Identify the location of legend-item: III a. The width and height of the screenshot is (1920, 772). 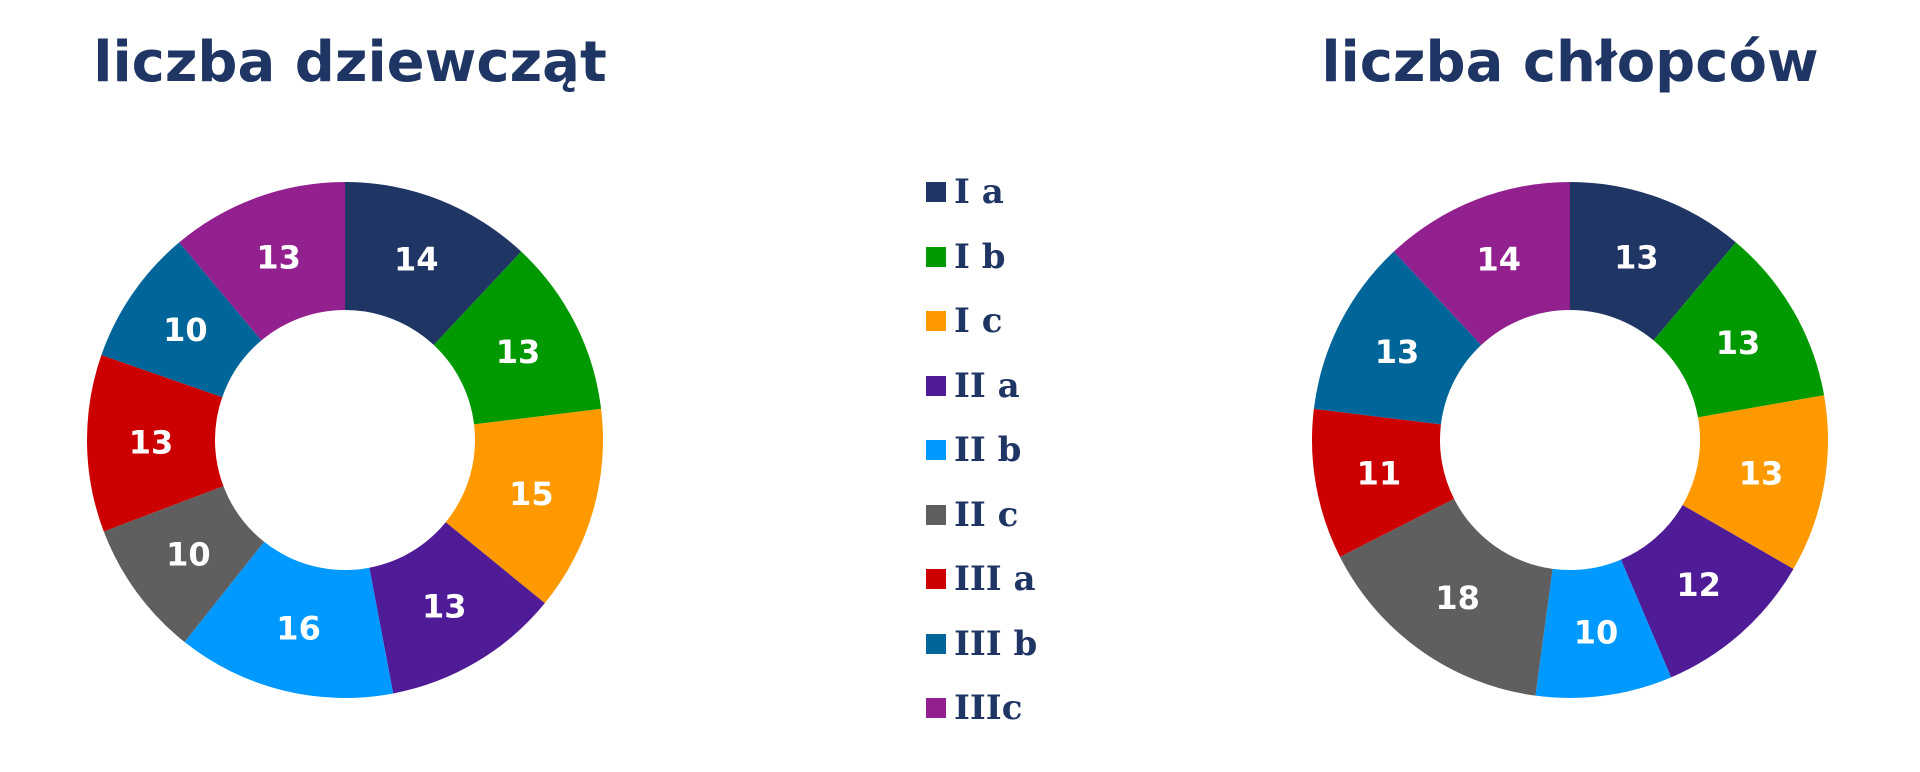
(981, 579).